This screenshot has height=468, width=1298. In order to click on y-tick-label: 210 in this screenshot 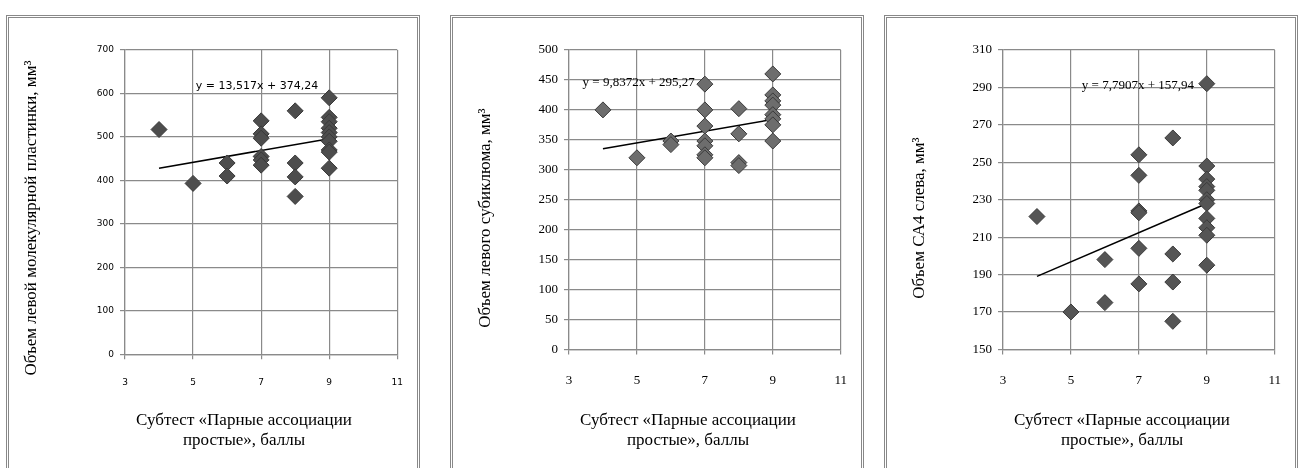, I will do `click(982, 236)`.